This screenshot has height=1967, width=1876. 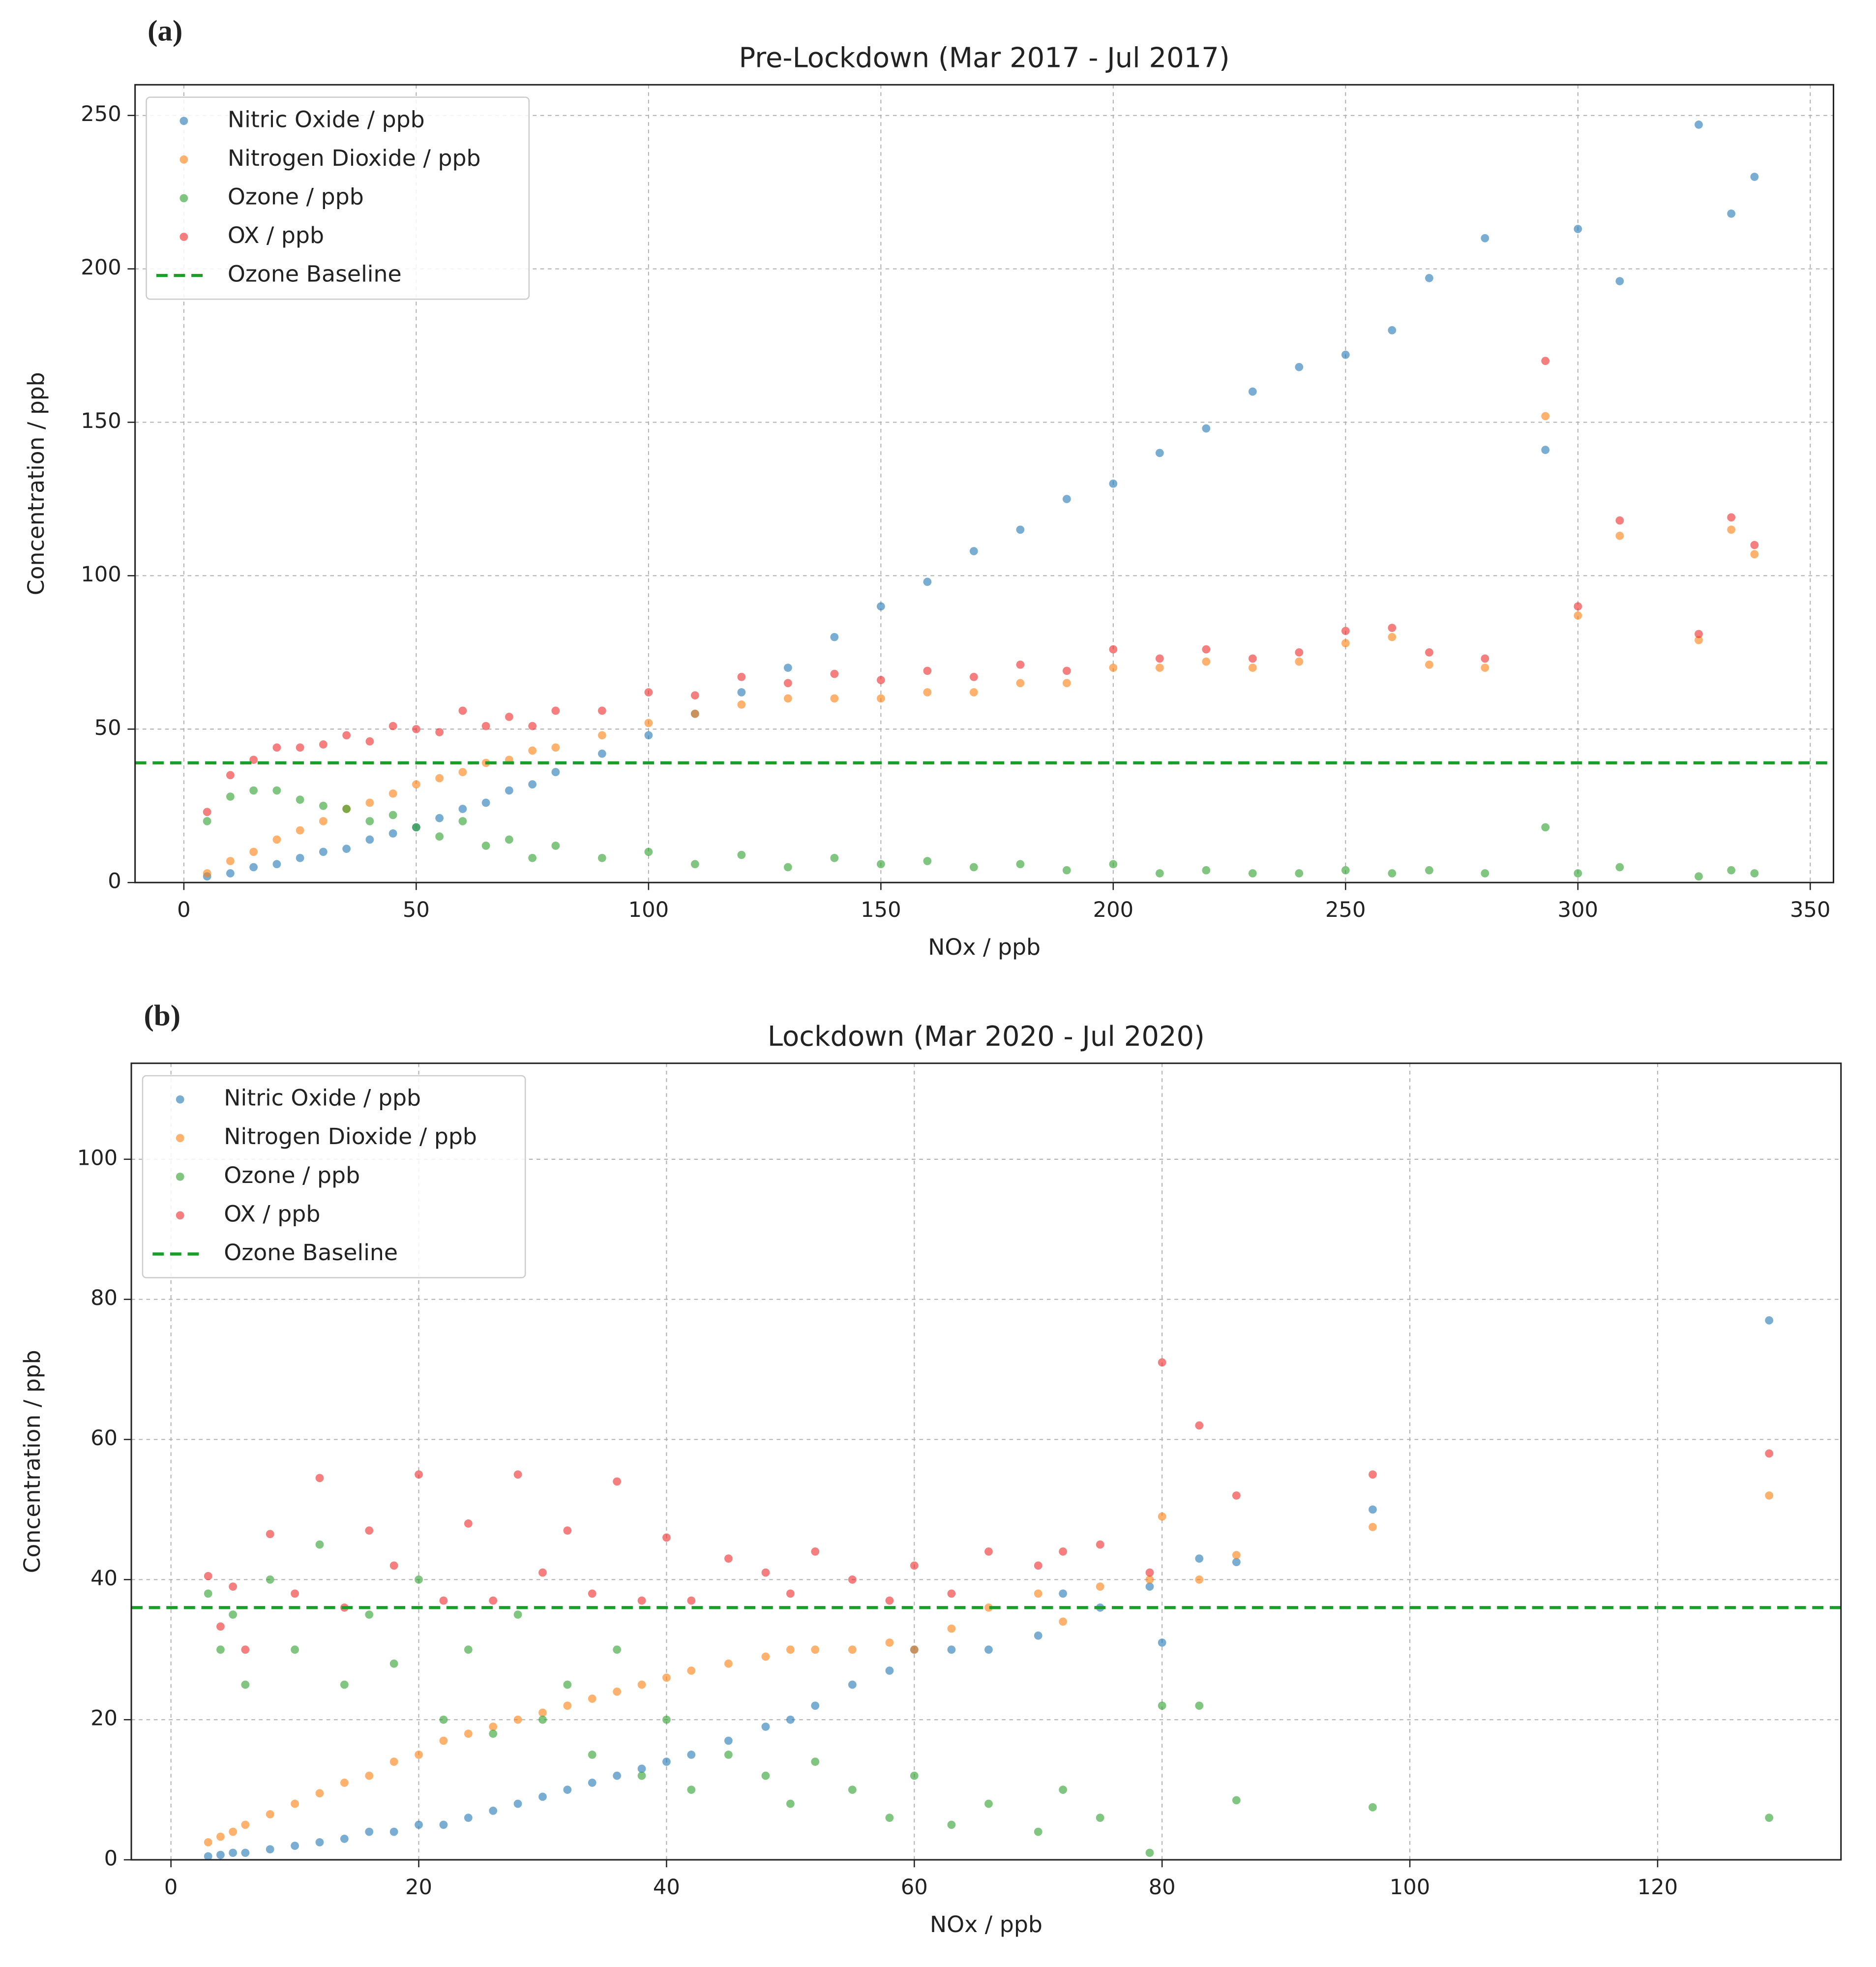 What do you see at coordinates (322, 1098) in the screenshot?
I see `legend-label: Nitric Oxide / ppb` at bounding box center [322, 1098].